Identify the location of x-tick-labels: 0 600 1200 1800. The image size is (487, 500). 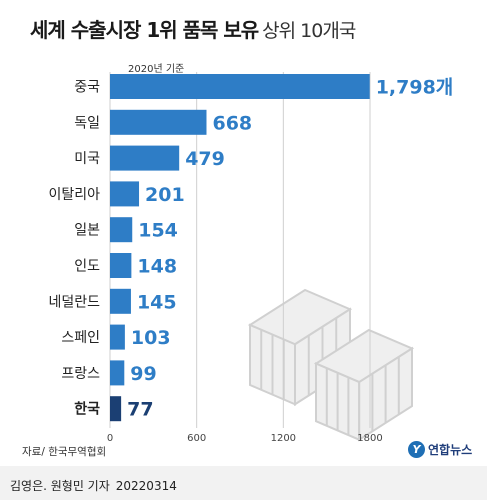
(245, 438).